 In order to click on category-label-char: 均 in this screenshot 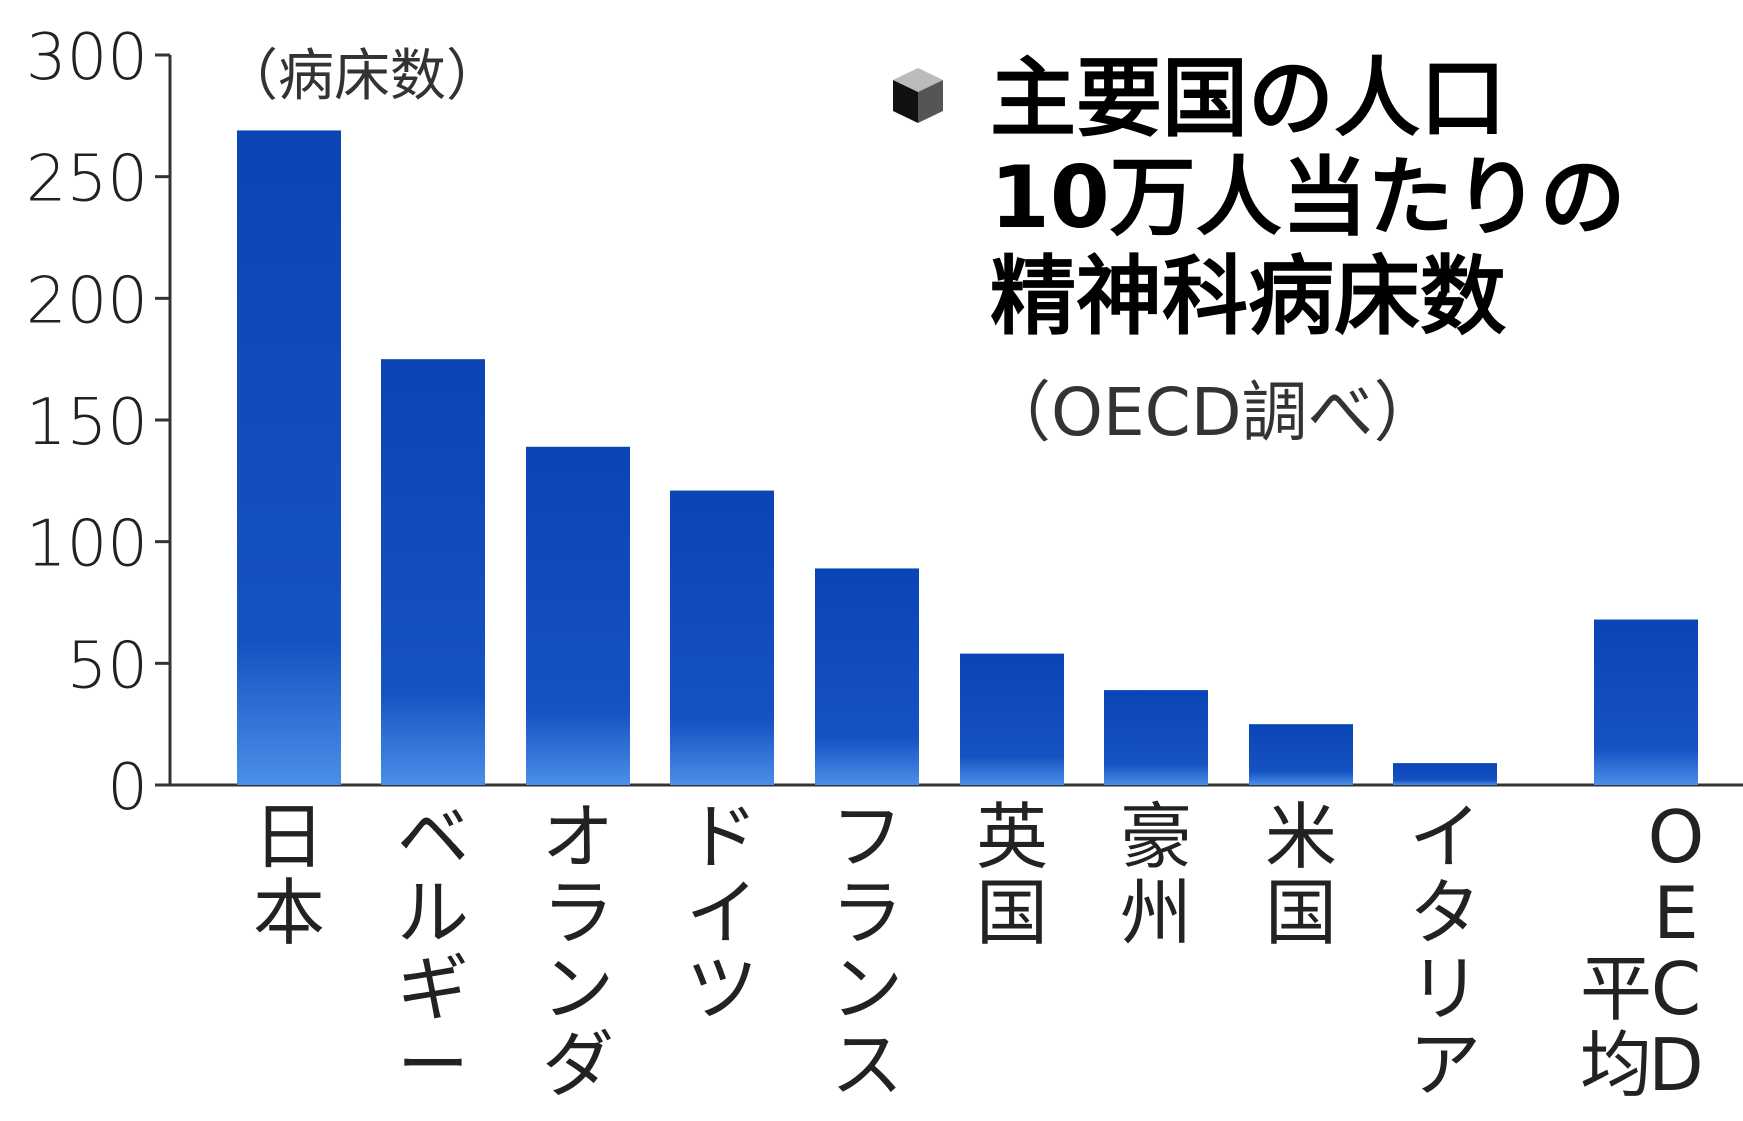, I will do `click(1616, 1065)`.